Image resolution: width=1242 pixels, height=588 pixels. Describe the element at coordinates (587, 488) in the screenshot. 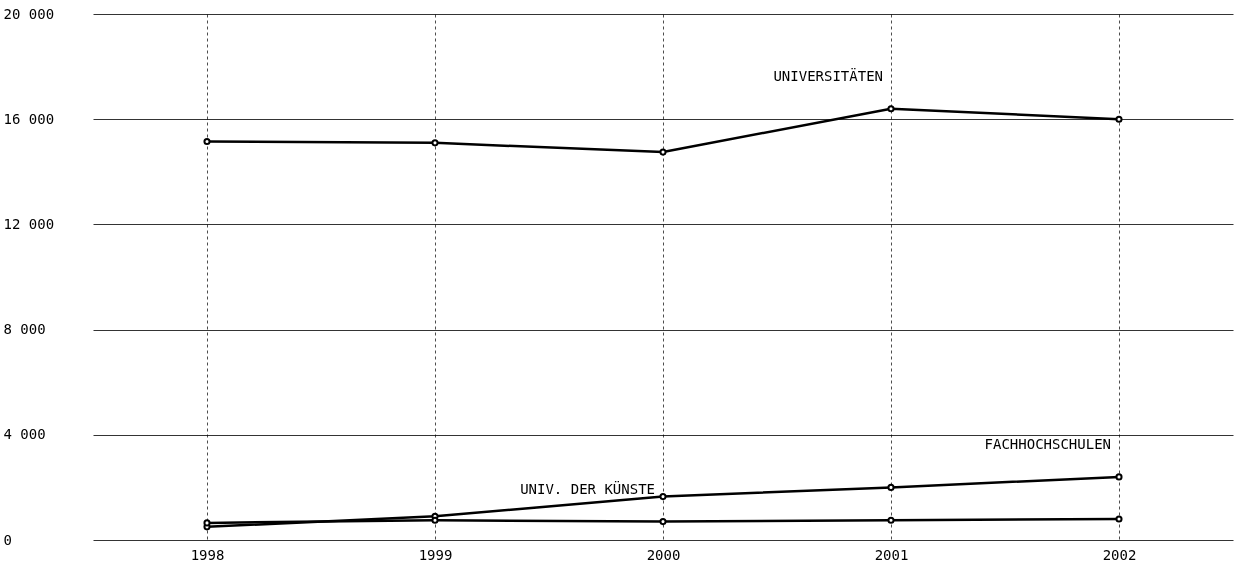

I see `annotation: UNIV. DER KÜNSTE` at that location.